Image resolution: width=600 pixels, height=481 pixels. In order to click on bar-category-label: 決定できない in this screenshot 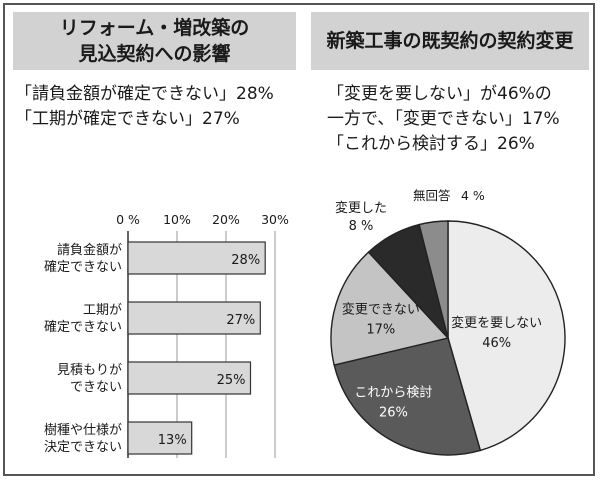, I will do `click(83, 447)`.